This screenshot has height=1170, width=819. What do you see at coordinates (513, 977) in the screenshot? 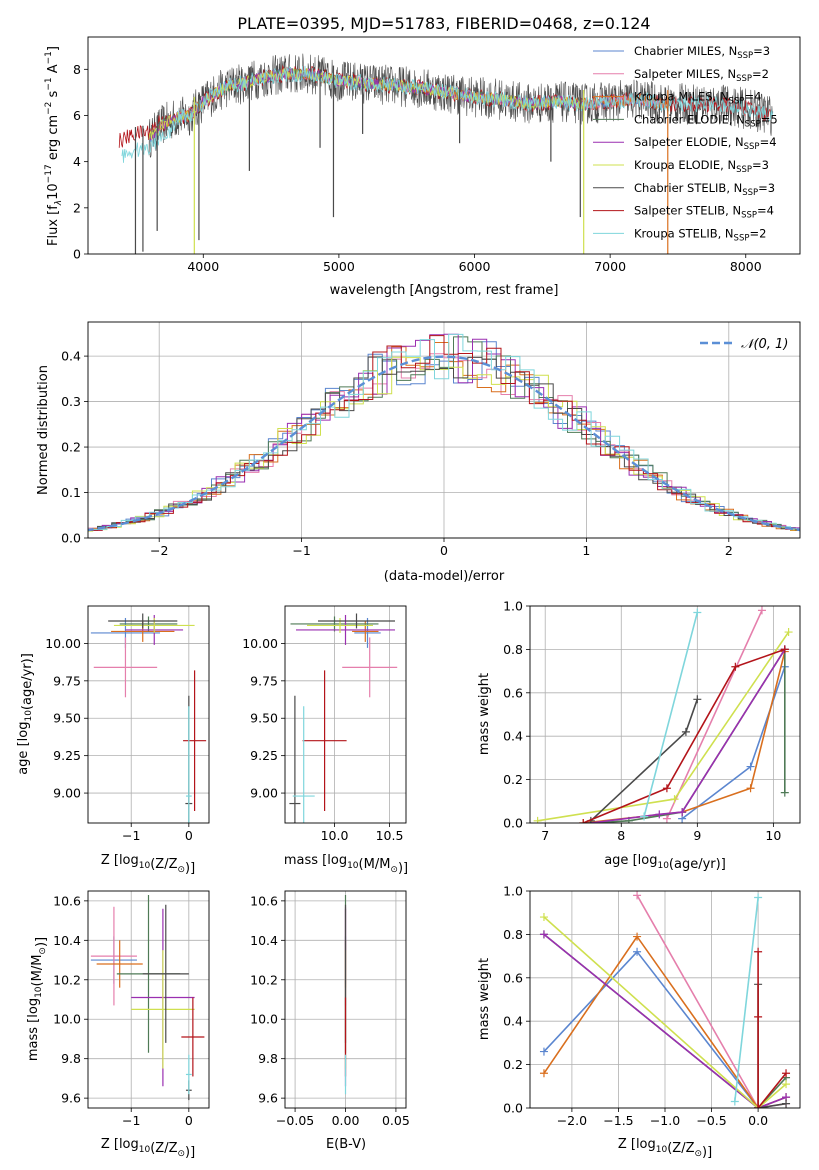
I see `y-tick-label: 0.6` at bounding box center [513, 977].